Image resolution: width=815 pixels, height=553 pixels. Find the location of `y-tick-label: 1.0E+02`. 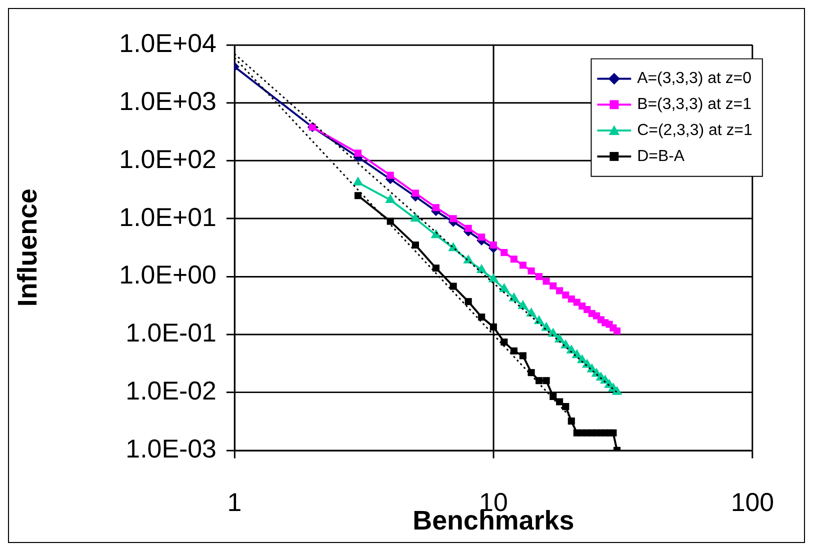

y-tick-label: 1.0E+02 is located at coordinates (167, 160).